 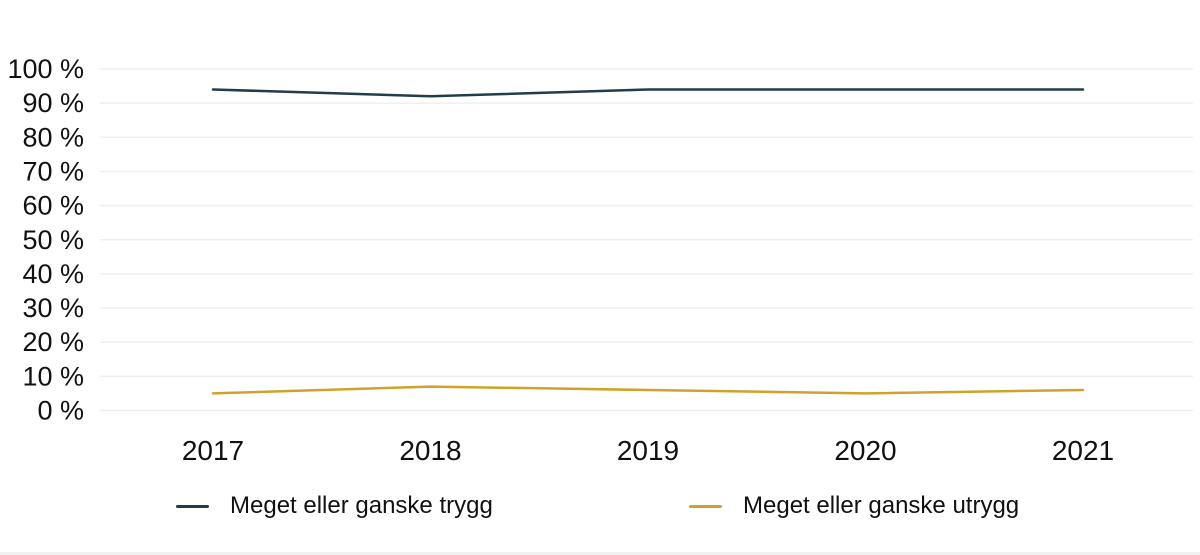 I want to click on legend-label-utrygg: Meget eller ganske utrygg, so click(x=881, y=505).